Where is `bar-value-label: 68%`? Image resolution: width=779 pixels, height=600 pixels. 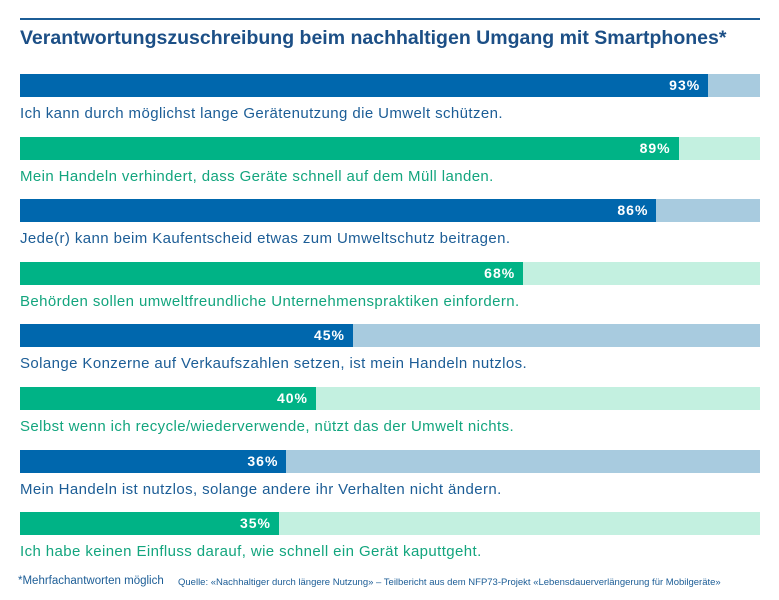 bar-value-label: 68% is located at coordinates (500, 272).